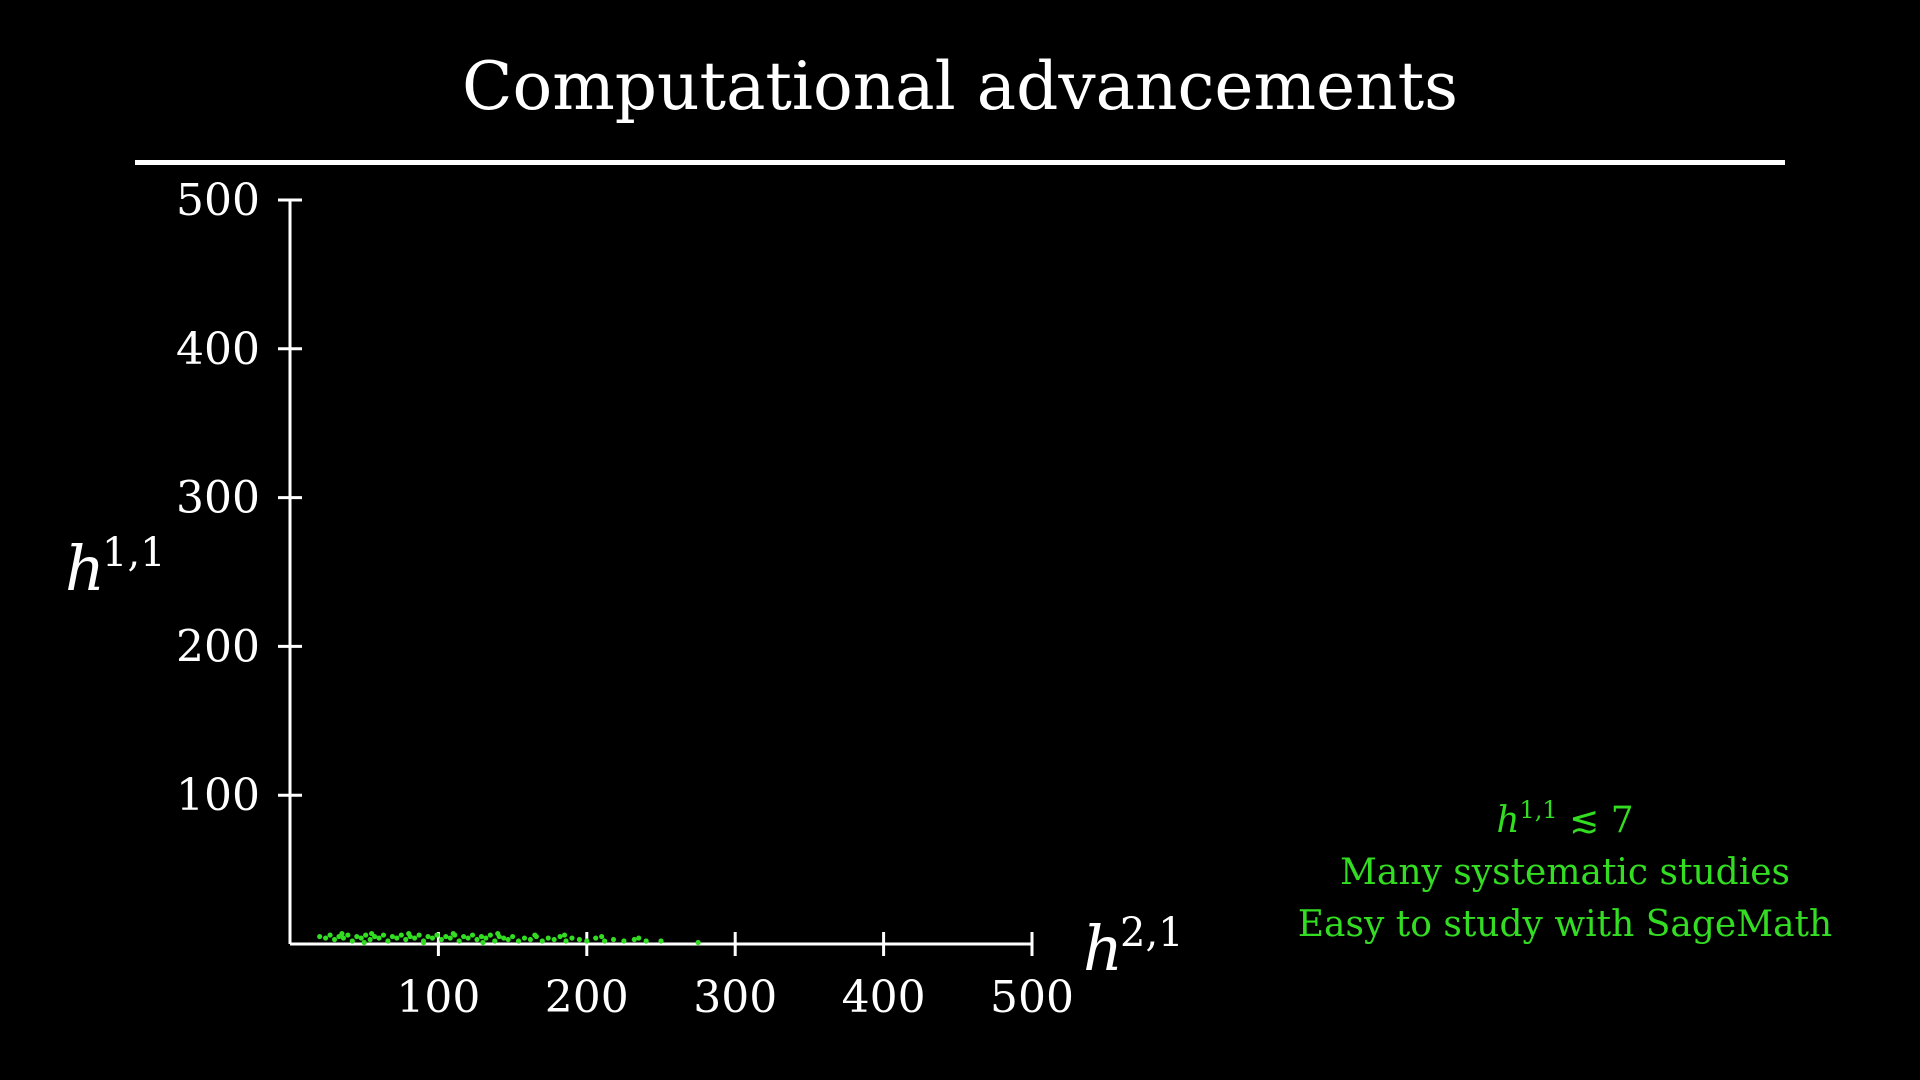 The height and width of the screenshot is (1080, 1920). Describe the element at coordinates (960, 86) in the screenshot. I see `slide-title: Computational advancements` at that location.